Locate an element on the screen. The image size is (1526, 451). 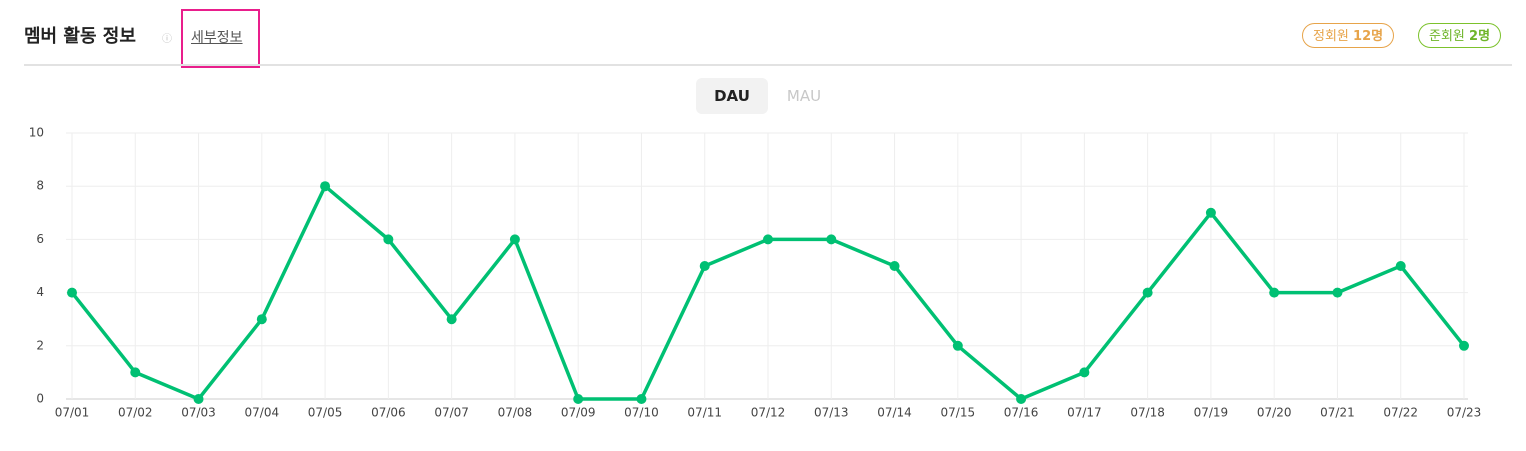
x-tick-label: 07/08 is located at coordinates (515, 413).